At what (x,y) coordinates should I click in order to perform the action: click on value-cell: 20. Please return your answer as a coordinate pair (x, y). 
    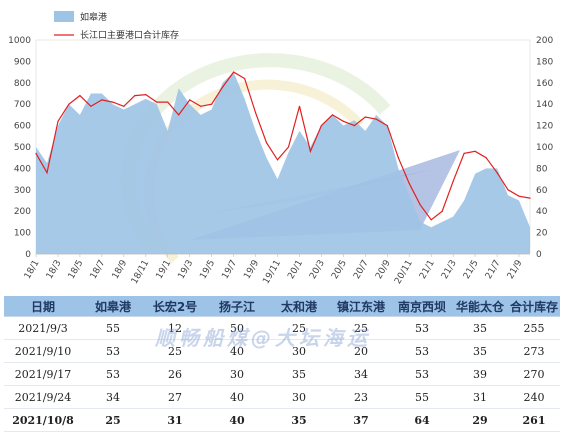
    Looking at the image, I should click on (361, 351).